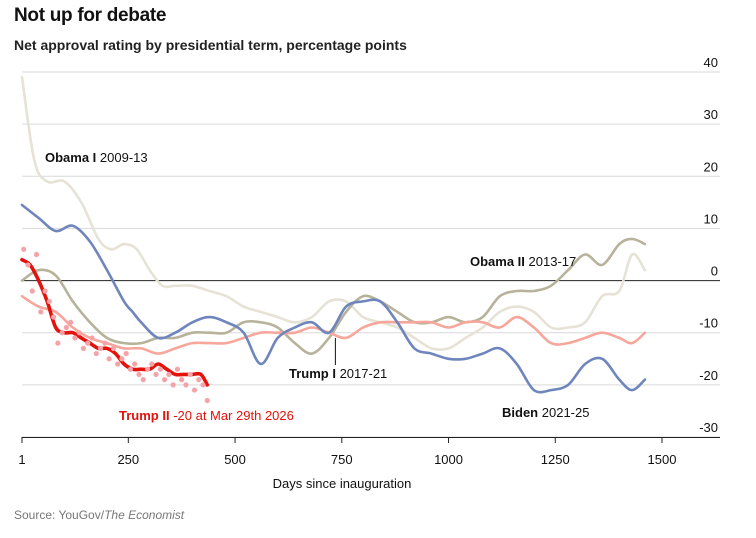 This screenshot has height=538, width=756. I want to click on y-tick-label: -10, so click(708, 323).